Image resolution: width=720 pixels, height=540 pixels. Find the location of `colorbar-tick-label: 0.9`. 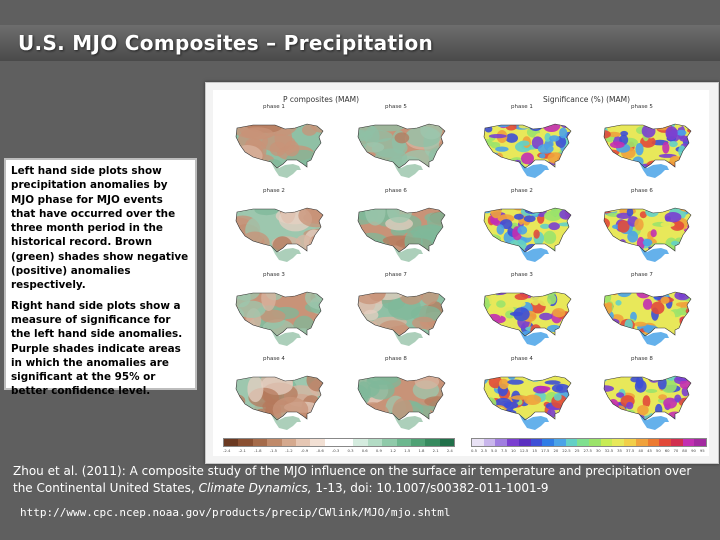

colorbar-tick-label: 0.9 is located at coordinates (378, 450).